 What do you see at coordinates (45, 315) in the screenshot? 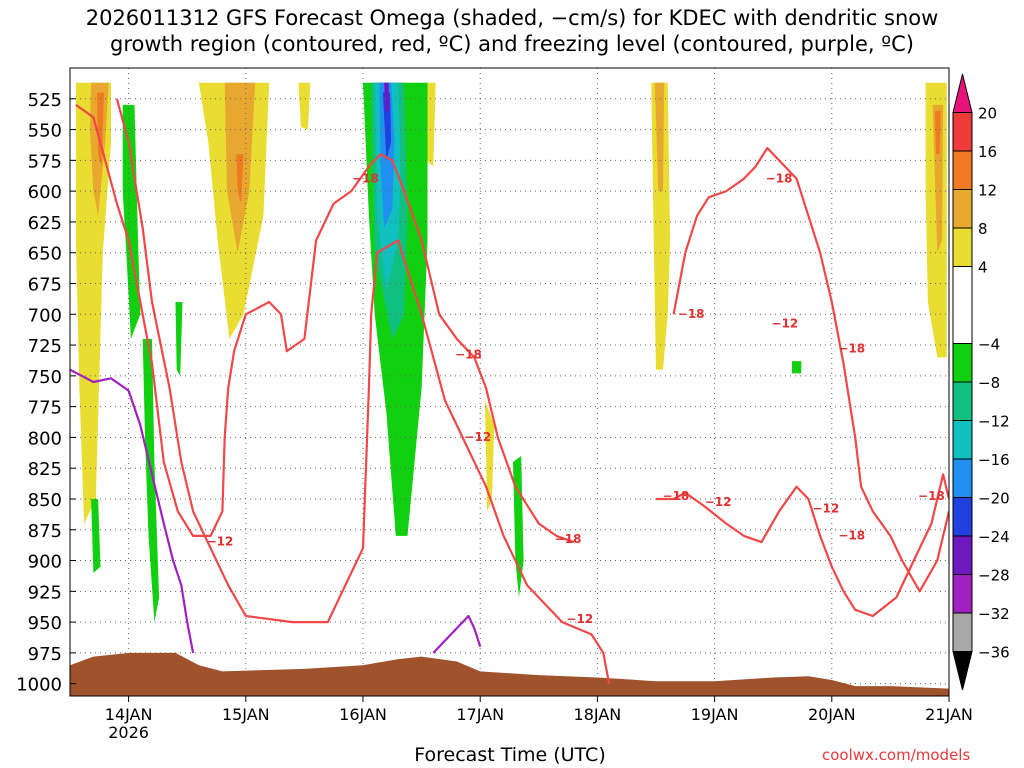
I see `y-tick-label: 700` at bounding box center [45, 315].